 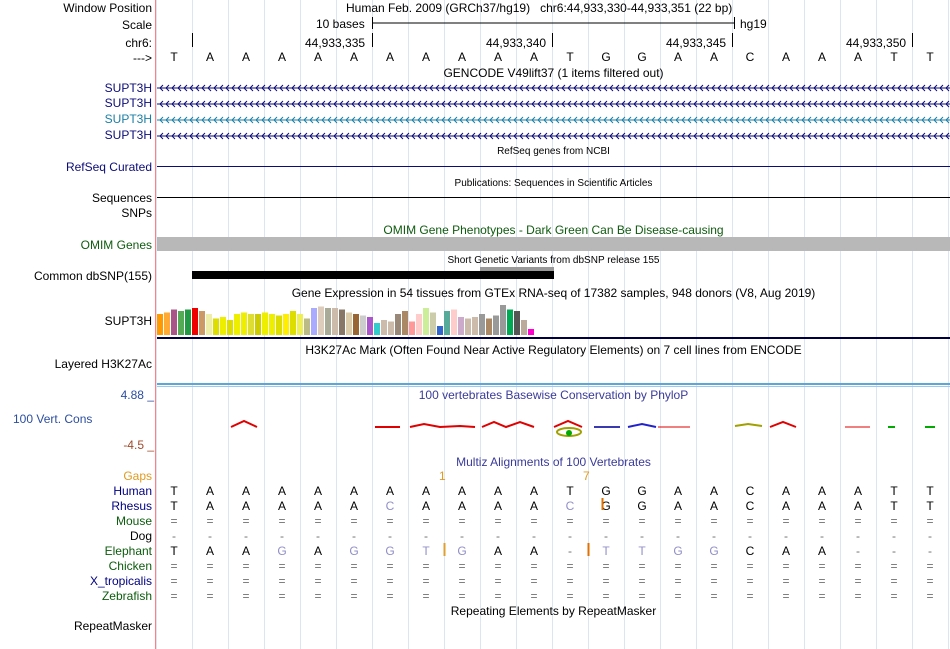 What do you see at coordinates (126, 596) in the screenshot?
I see `species-label: Zebrafish` at bounding box center [126, 596].